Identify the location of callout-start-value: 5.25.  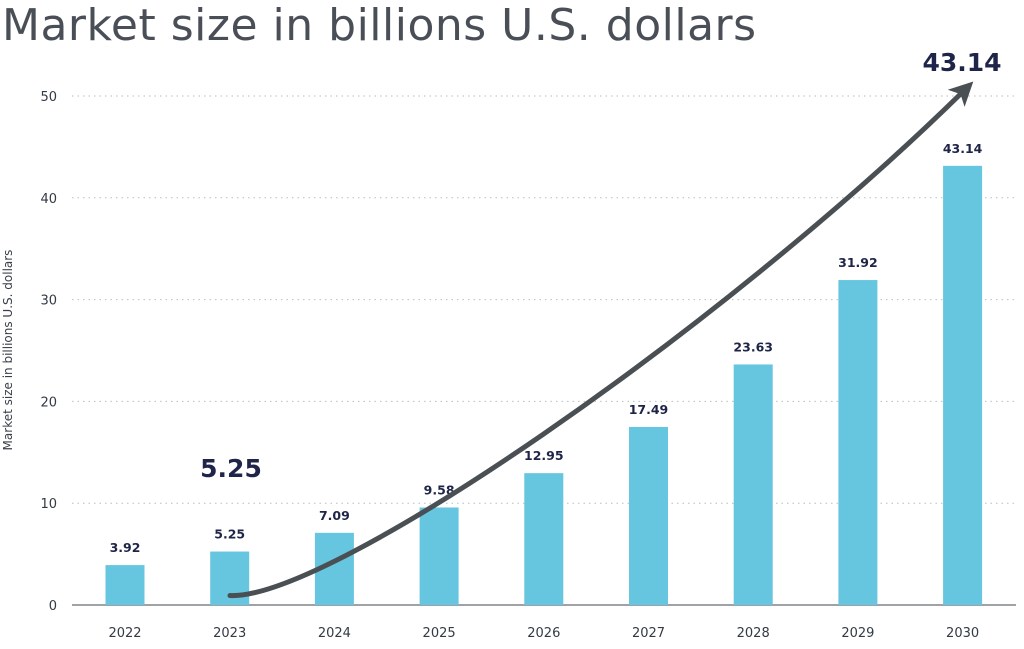
(231, 468).